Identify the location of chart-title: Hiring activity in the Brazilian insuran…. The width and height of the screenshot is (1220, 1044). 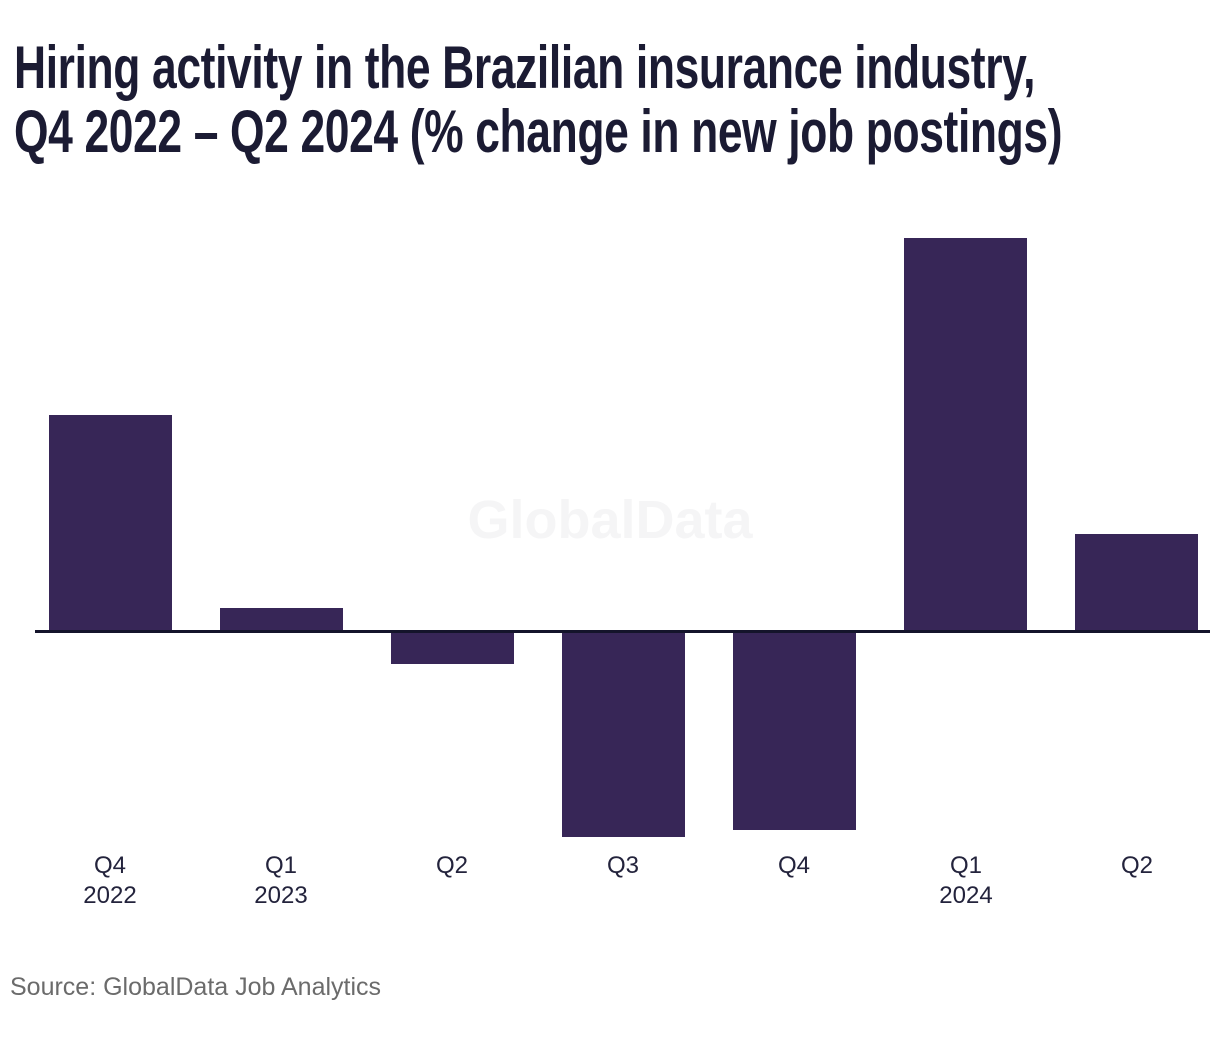
(538, 99).